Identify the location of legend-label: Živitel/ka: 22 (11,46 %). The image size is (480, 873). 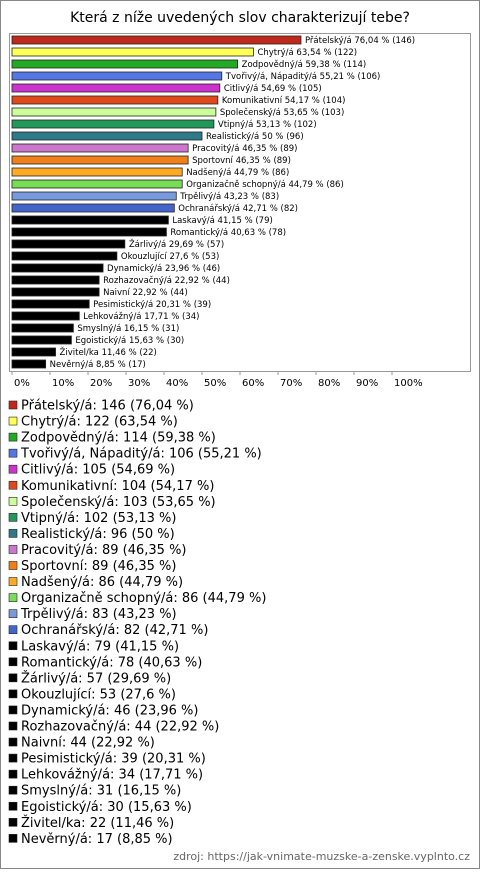
(97, 823).